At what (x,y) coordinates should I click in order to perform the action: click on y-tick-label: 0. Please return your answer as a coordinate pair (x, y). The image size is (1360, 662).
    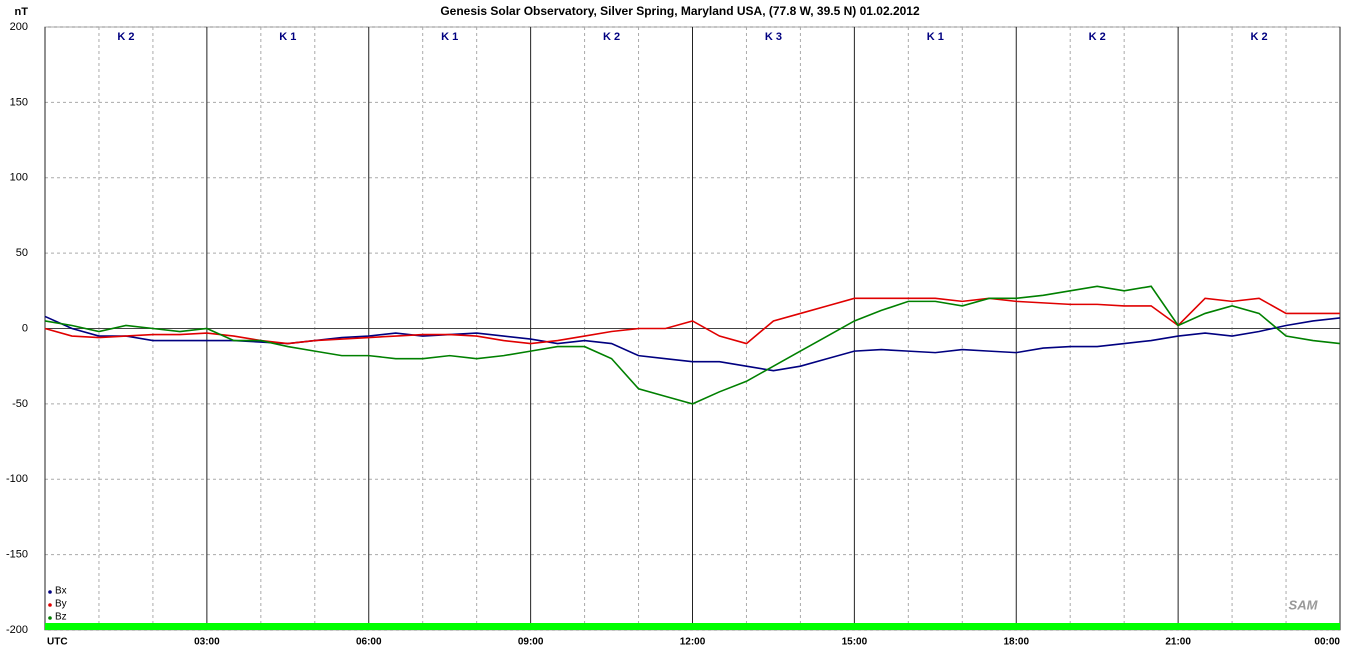
    Looking at the image, I should click on (25, 328).